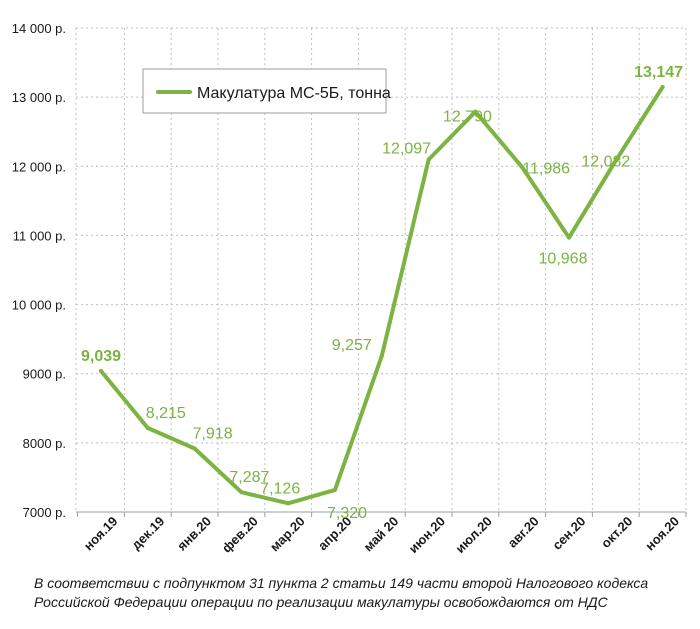 Image resolution: width=700 pixels, height=629 pixels. I want to click on data-label: 12,790, so click(467, 117).